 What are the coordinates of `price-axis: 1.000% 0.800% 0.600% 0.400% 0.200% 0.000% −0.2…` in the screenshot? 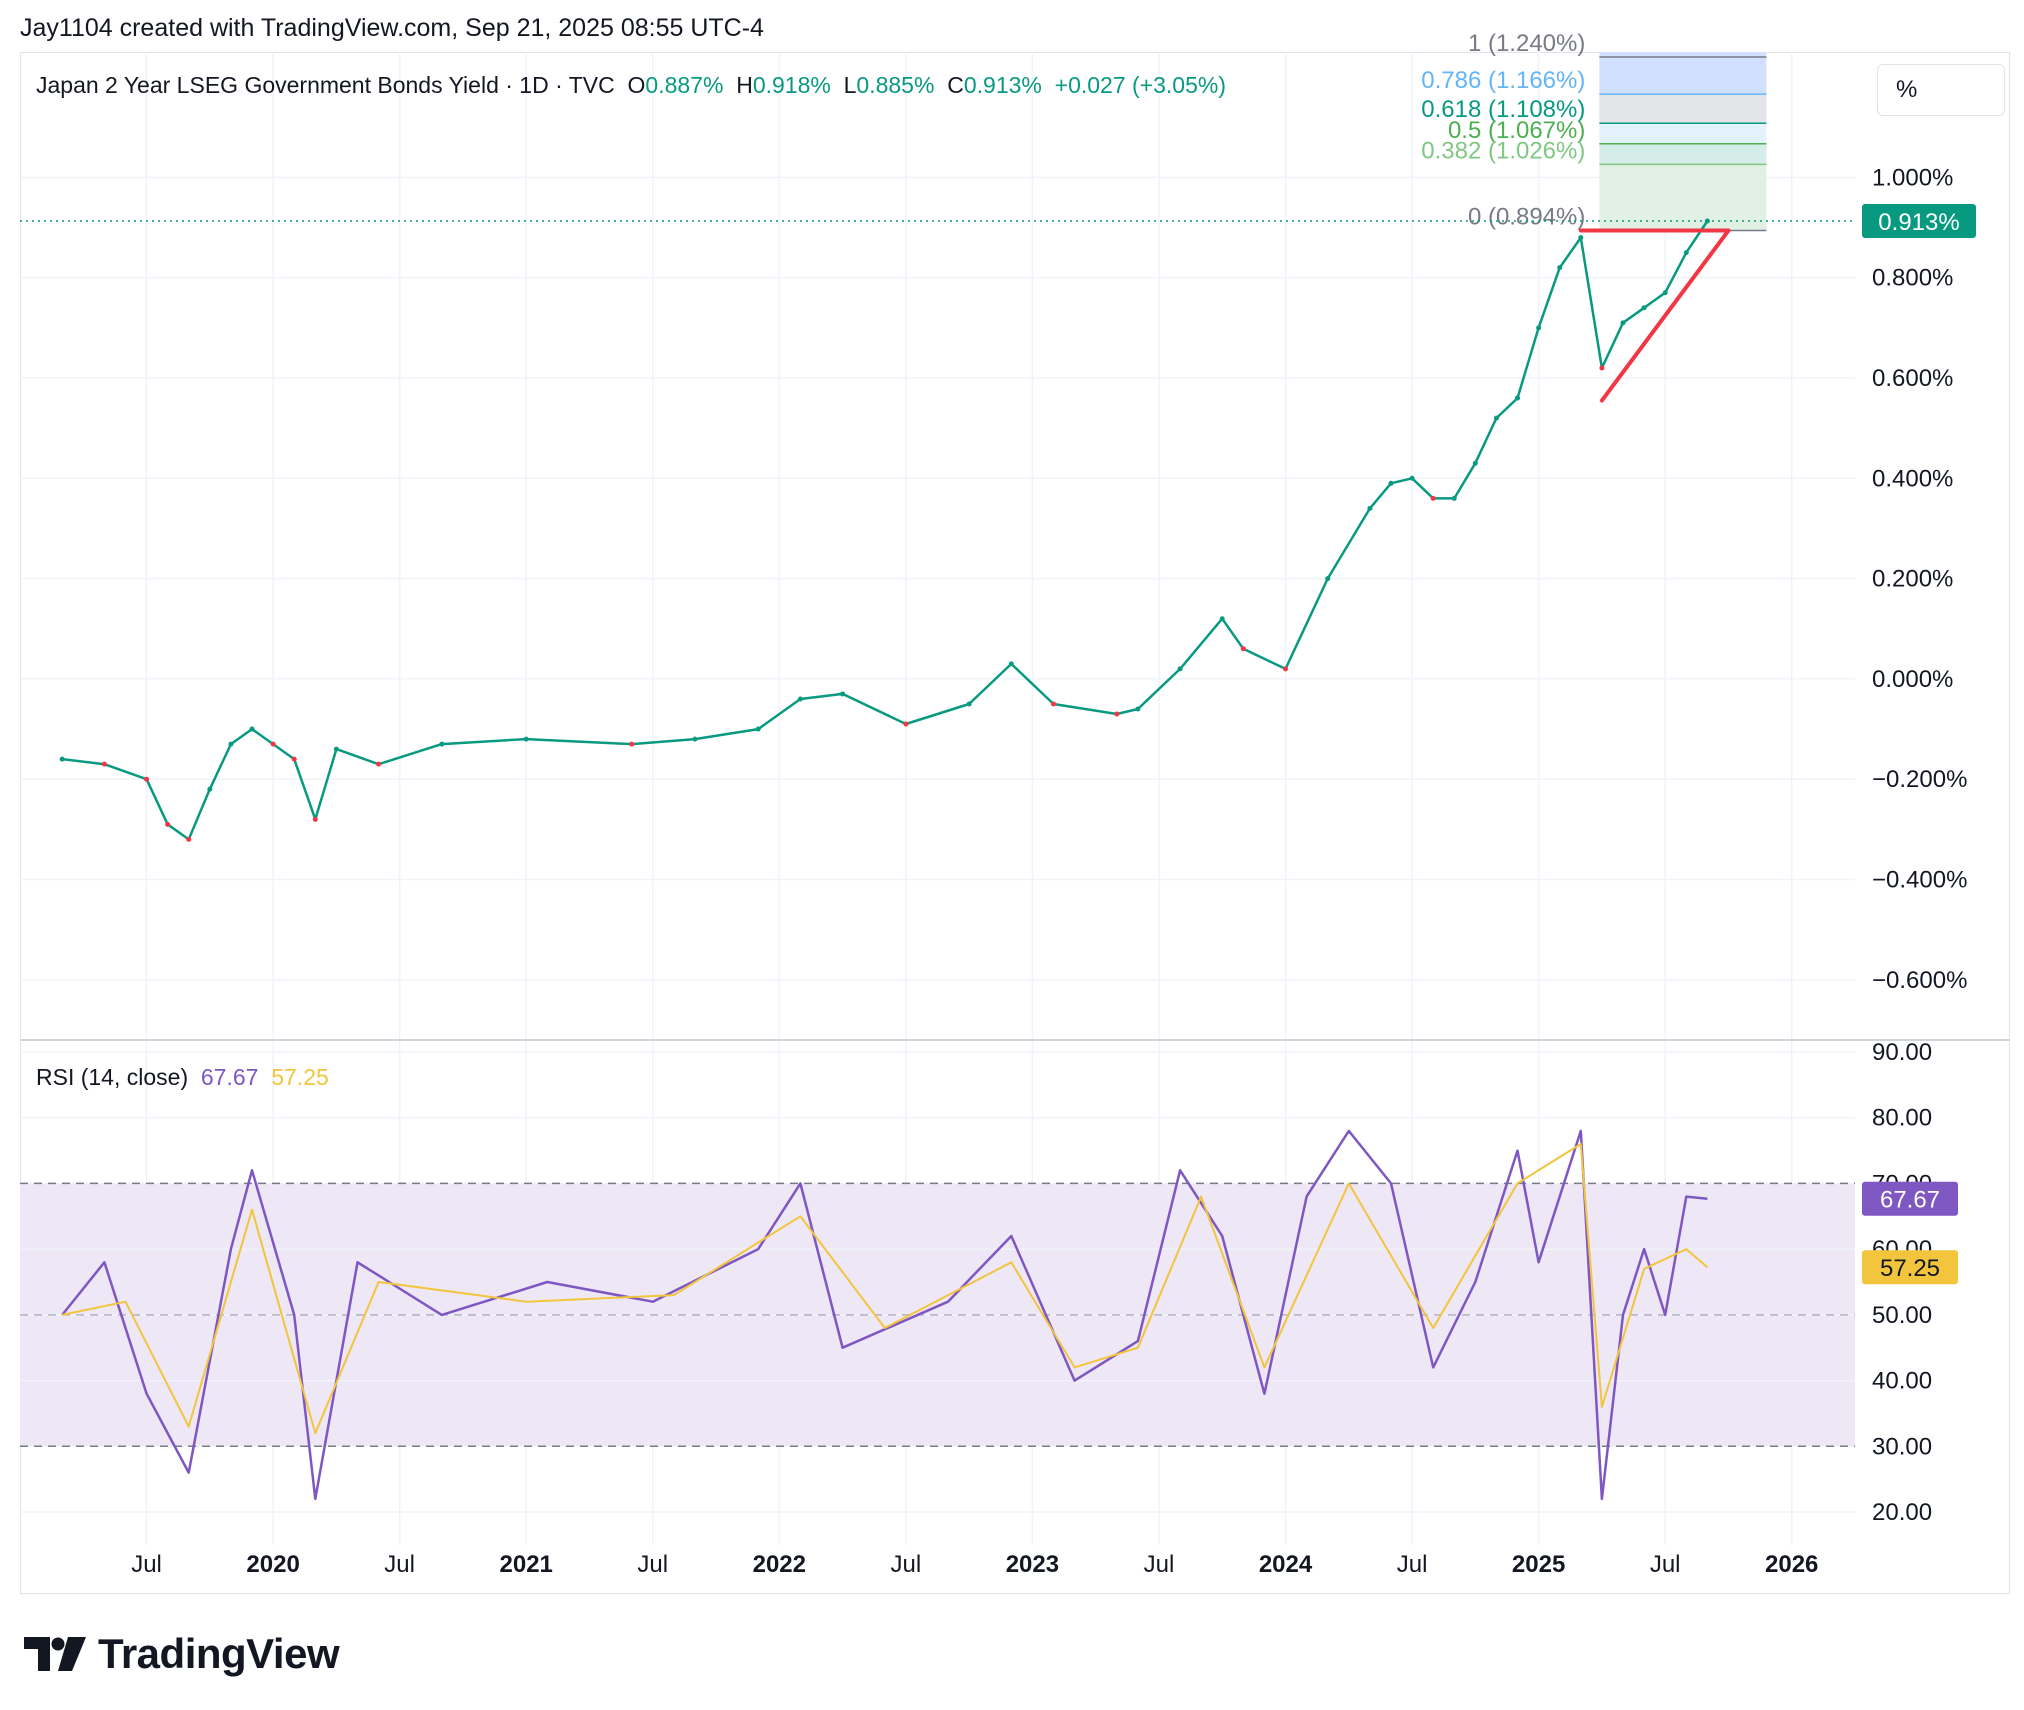 It's located at (1919, 579).